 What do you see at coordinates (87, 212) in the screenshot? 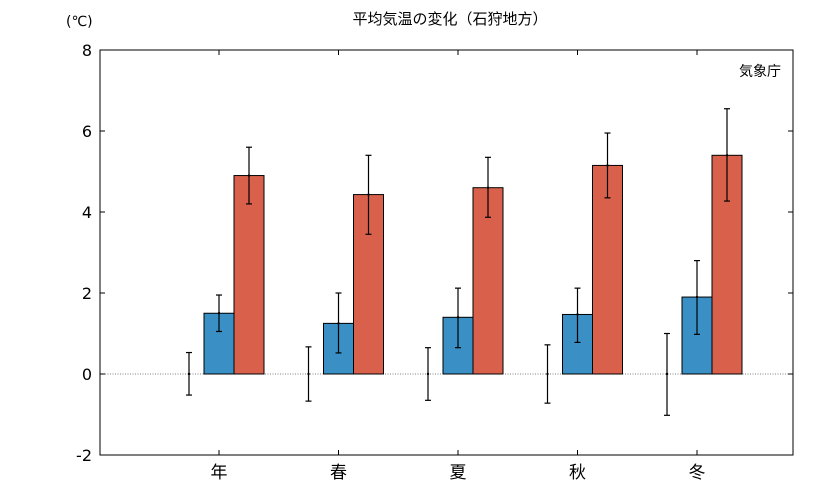
I see `y-tick-label: 4` at bounding box center [87, 212].